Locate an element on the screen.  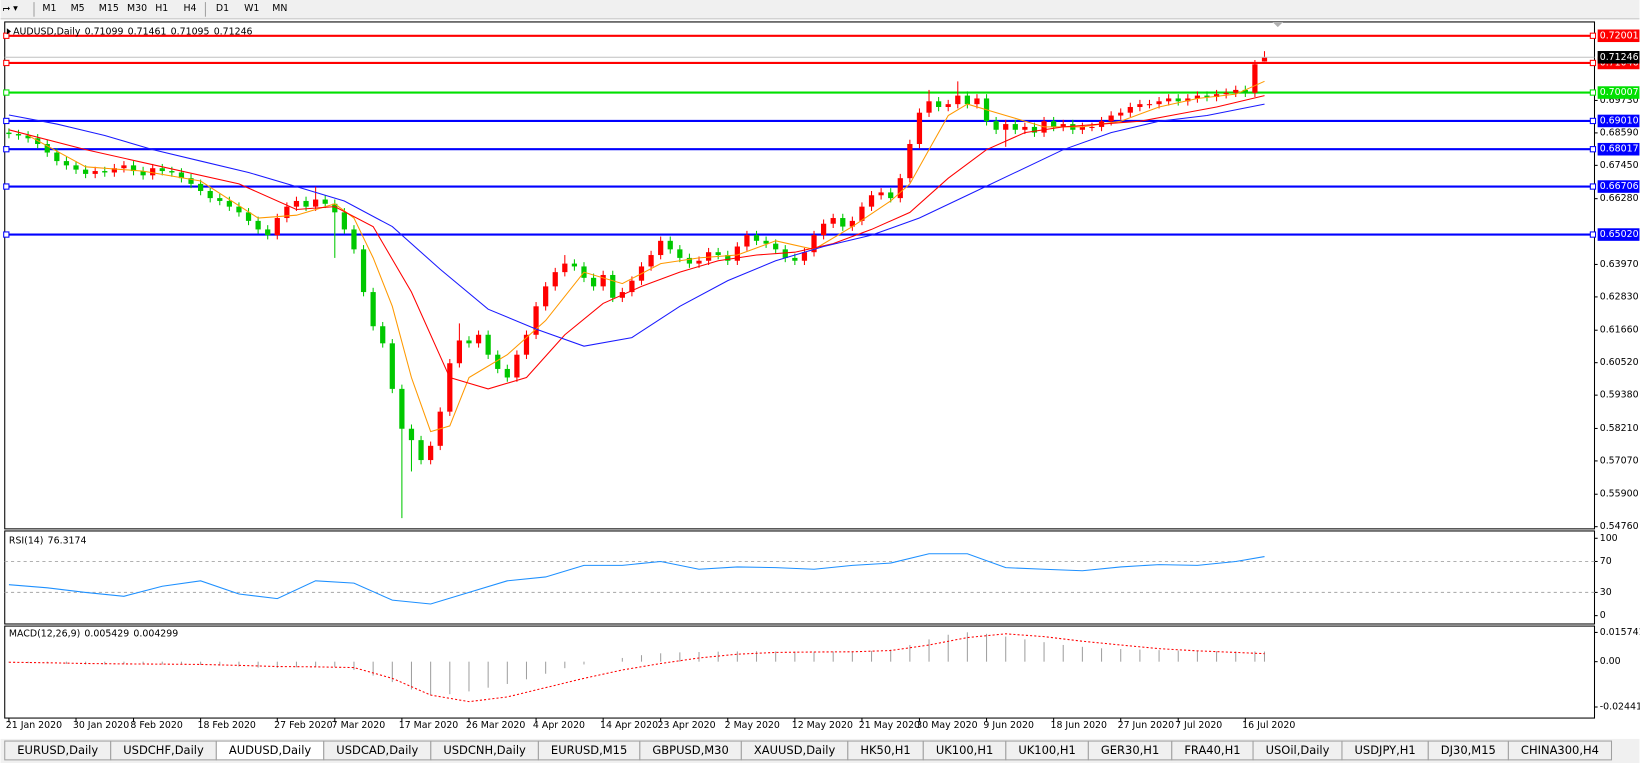
tab-label: USDJPY,H1 is located at coordinates (1385, 750).